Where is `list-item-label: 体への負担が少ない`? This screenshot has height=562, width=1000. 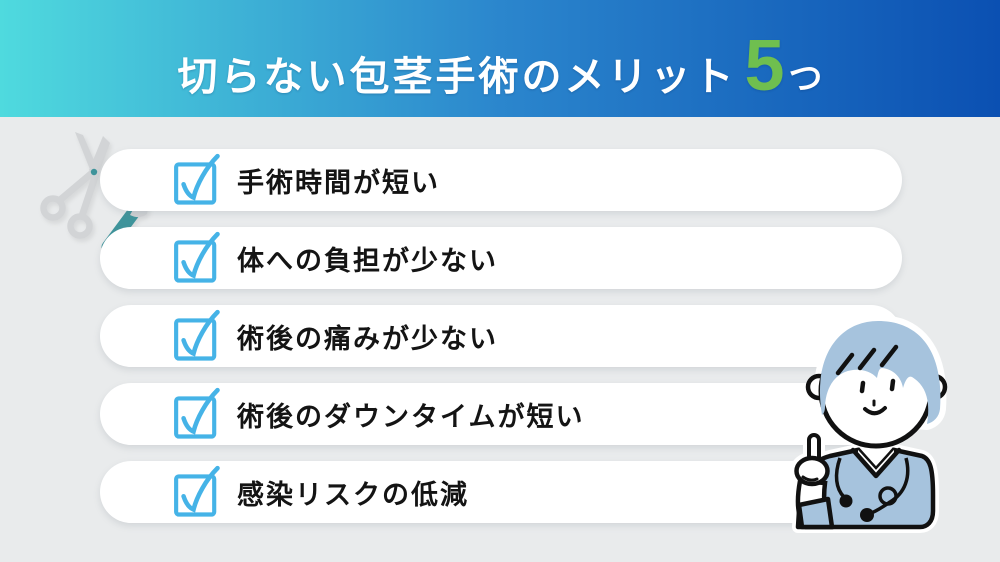
list-item-label: 体への負担が少ない is located at coordinates (367, 260).